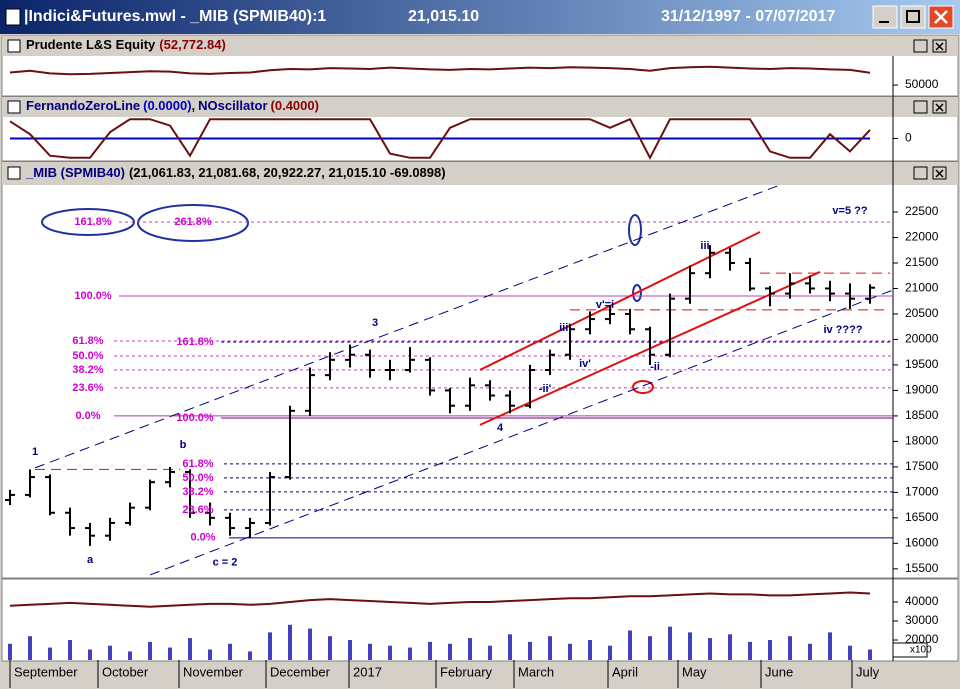 Image resolution: width=960 pixels, height=689 pixels. What do you see at coordinates (922, 517) in the screenshot?
I see `y-tick-label: 16500` at bounding box center [922, 517].